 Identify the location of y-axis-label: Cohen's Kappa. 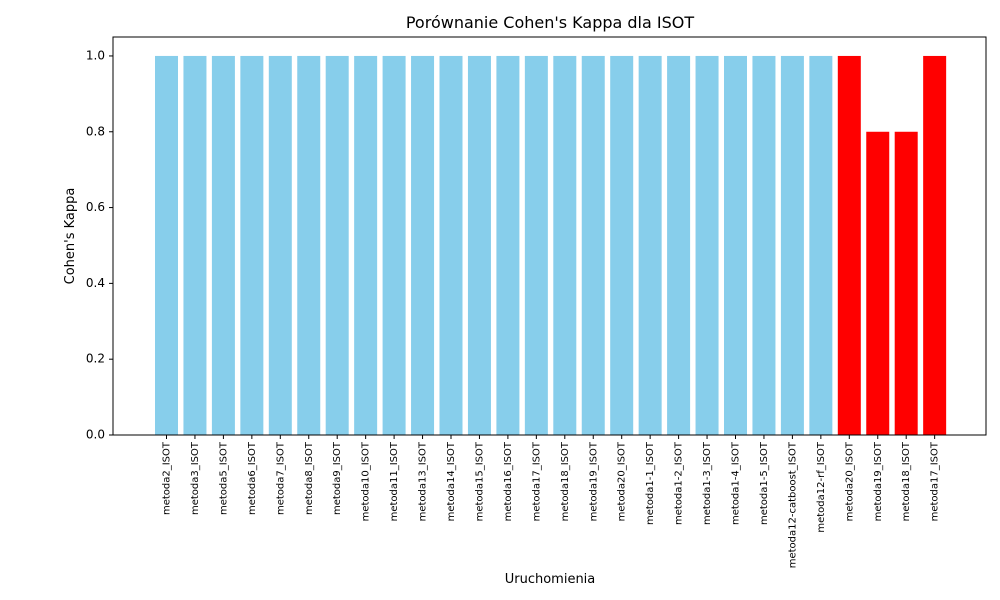
(70, 236).